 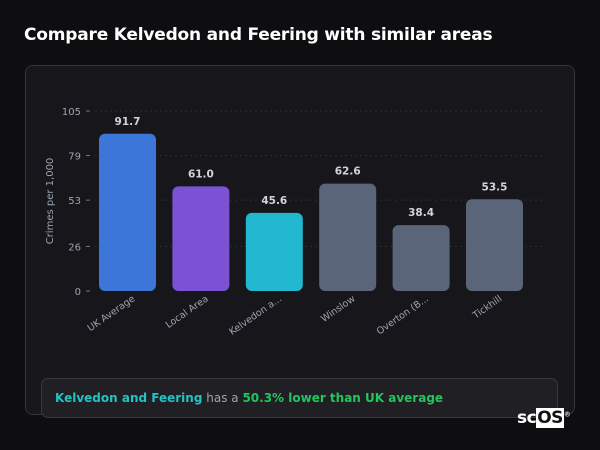 What do you see at coordinates (567, 414) in the screenshot?
I see `logo-mark: ®` at bounding box center [567, 414].